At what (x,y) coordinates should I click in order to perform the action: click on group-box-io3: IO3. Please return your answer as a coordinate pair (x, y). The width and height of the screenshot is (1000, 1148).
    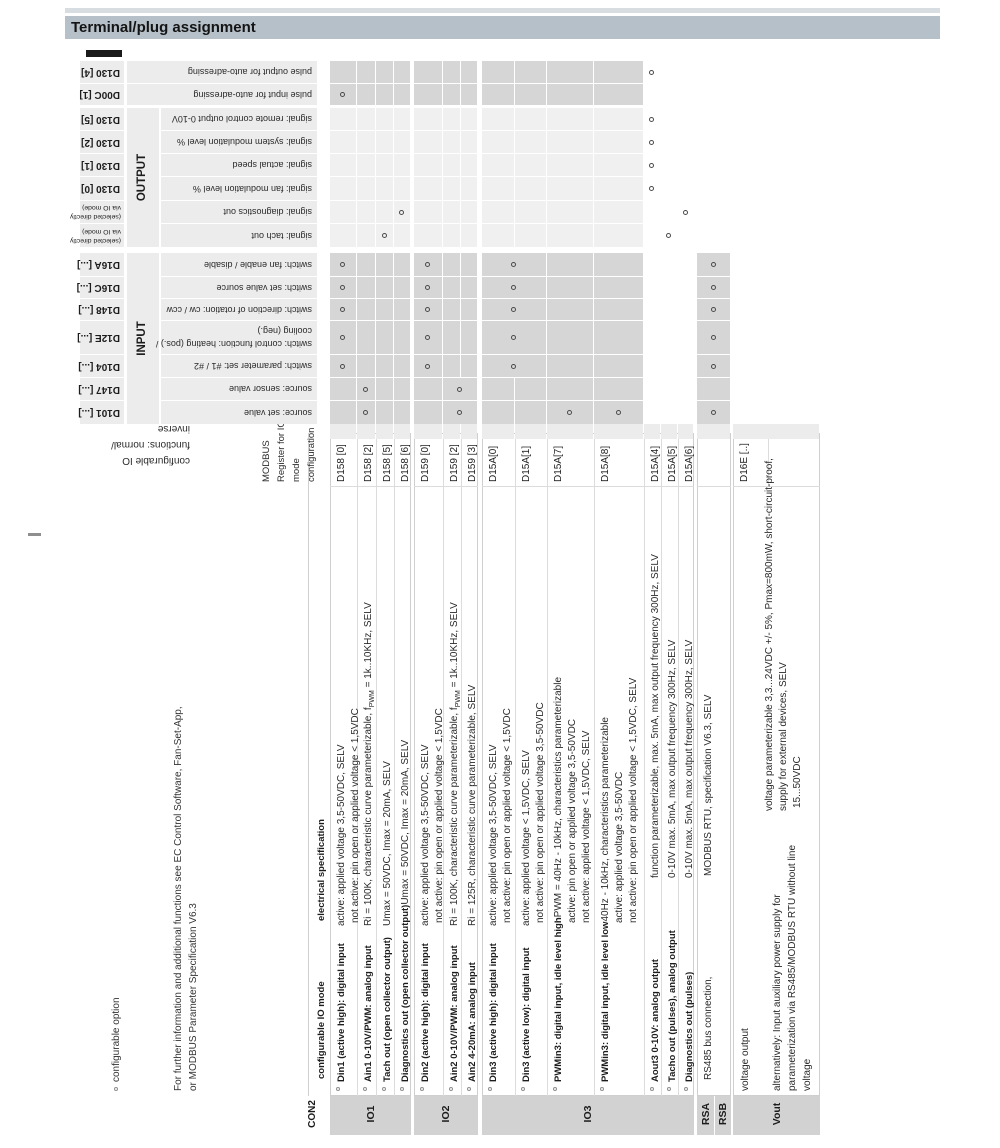
    Looking at the image, I should click on (588, 1114).